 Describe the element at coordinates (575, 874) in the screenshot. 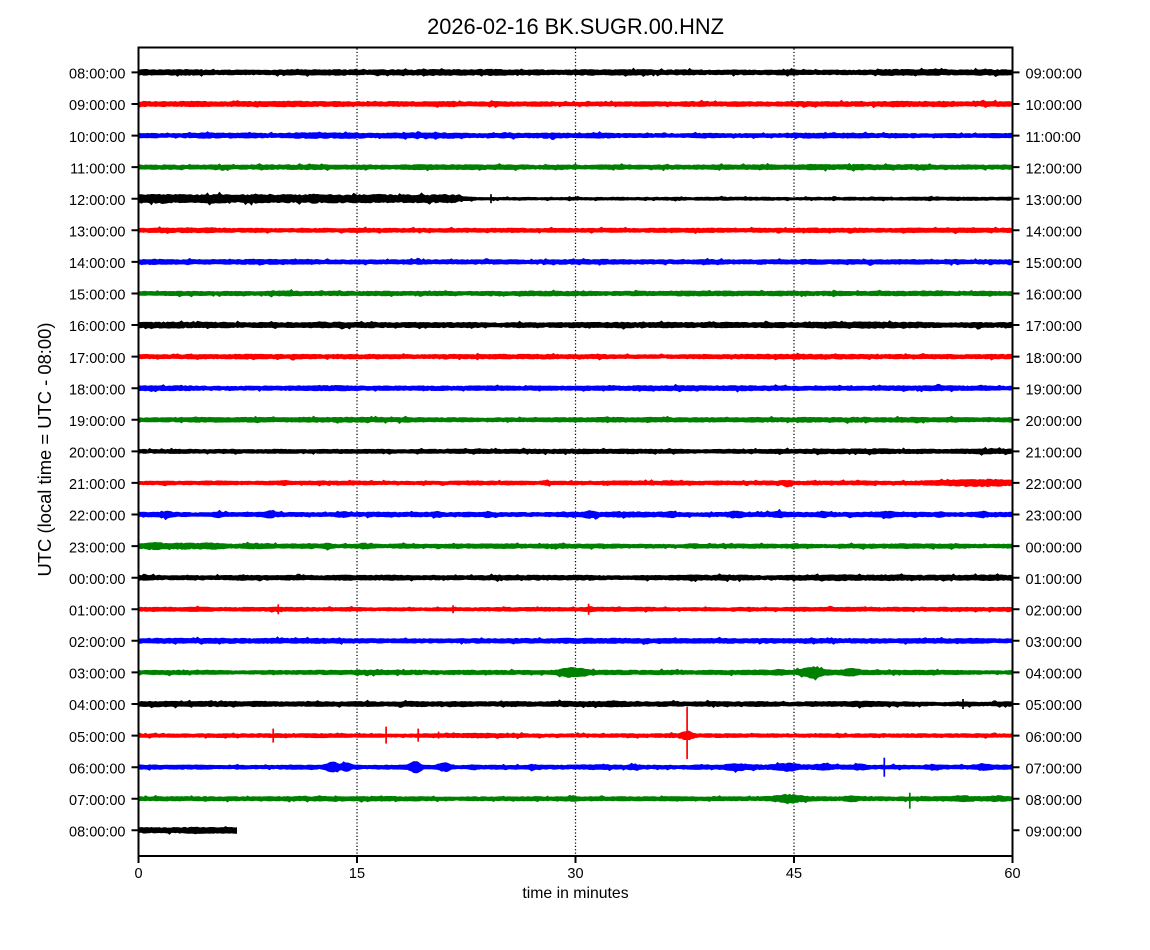

I see `svg-text: 30` at that location.